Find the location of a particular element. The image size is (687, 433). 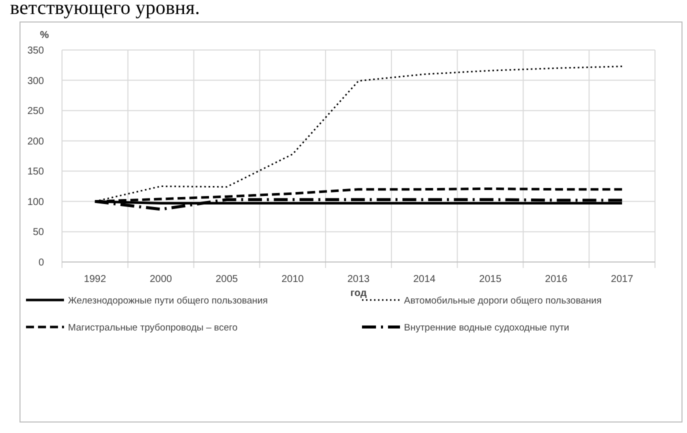

x-tick-label: 2017 is located at coordinates (622, 279).